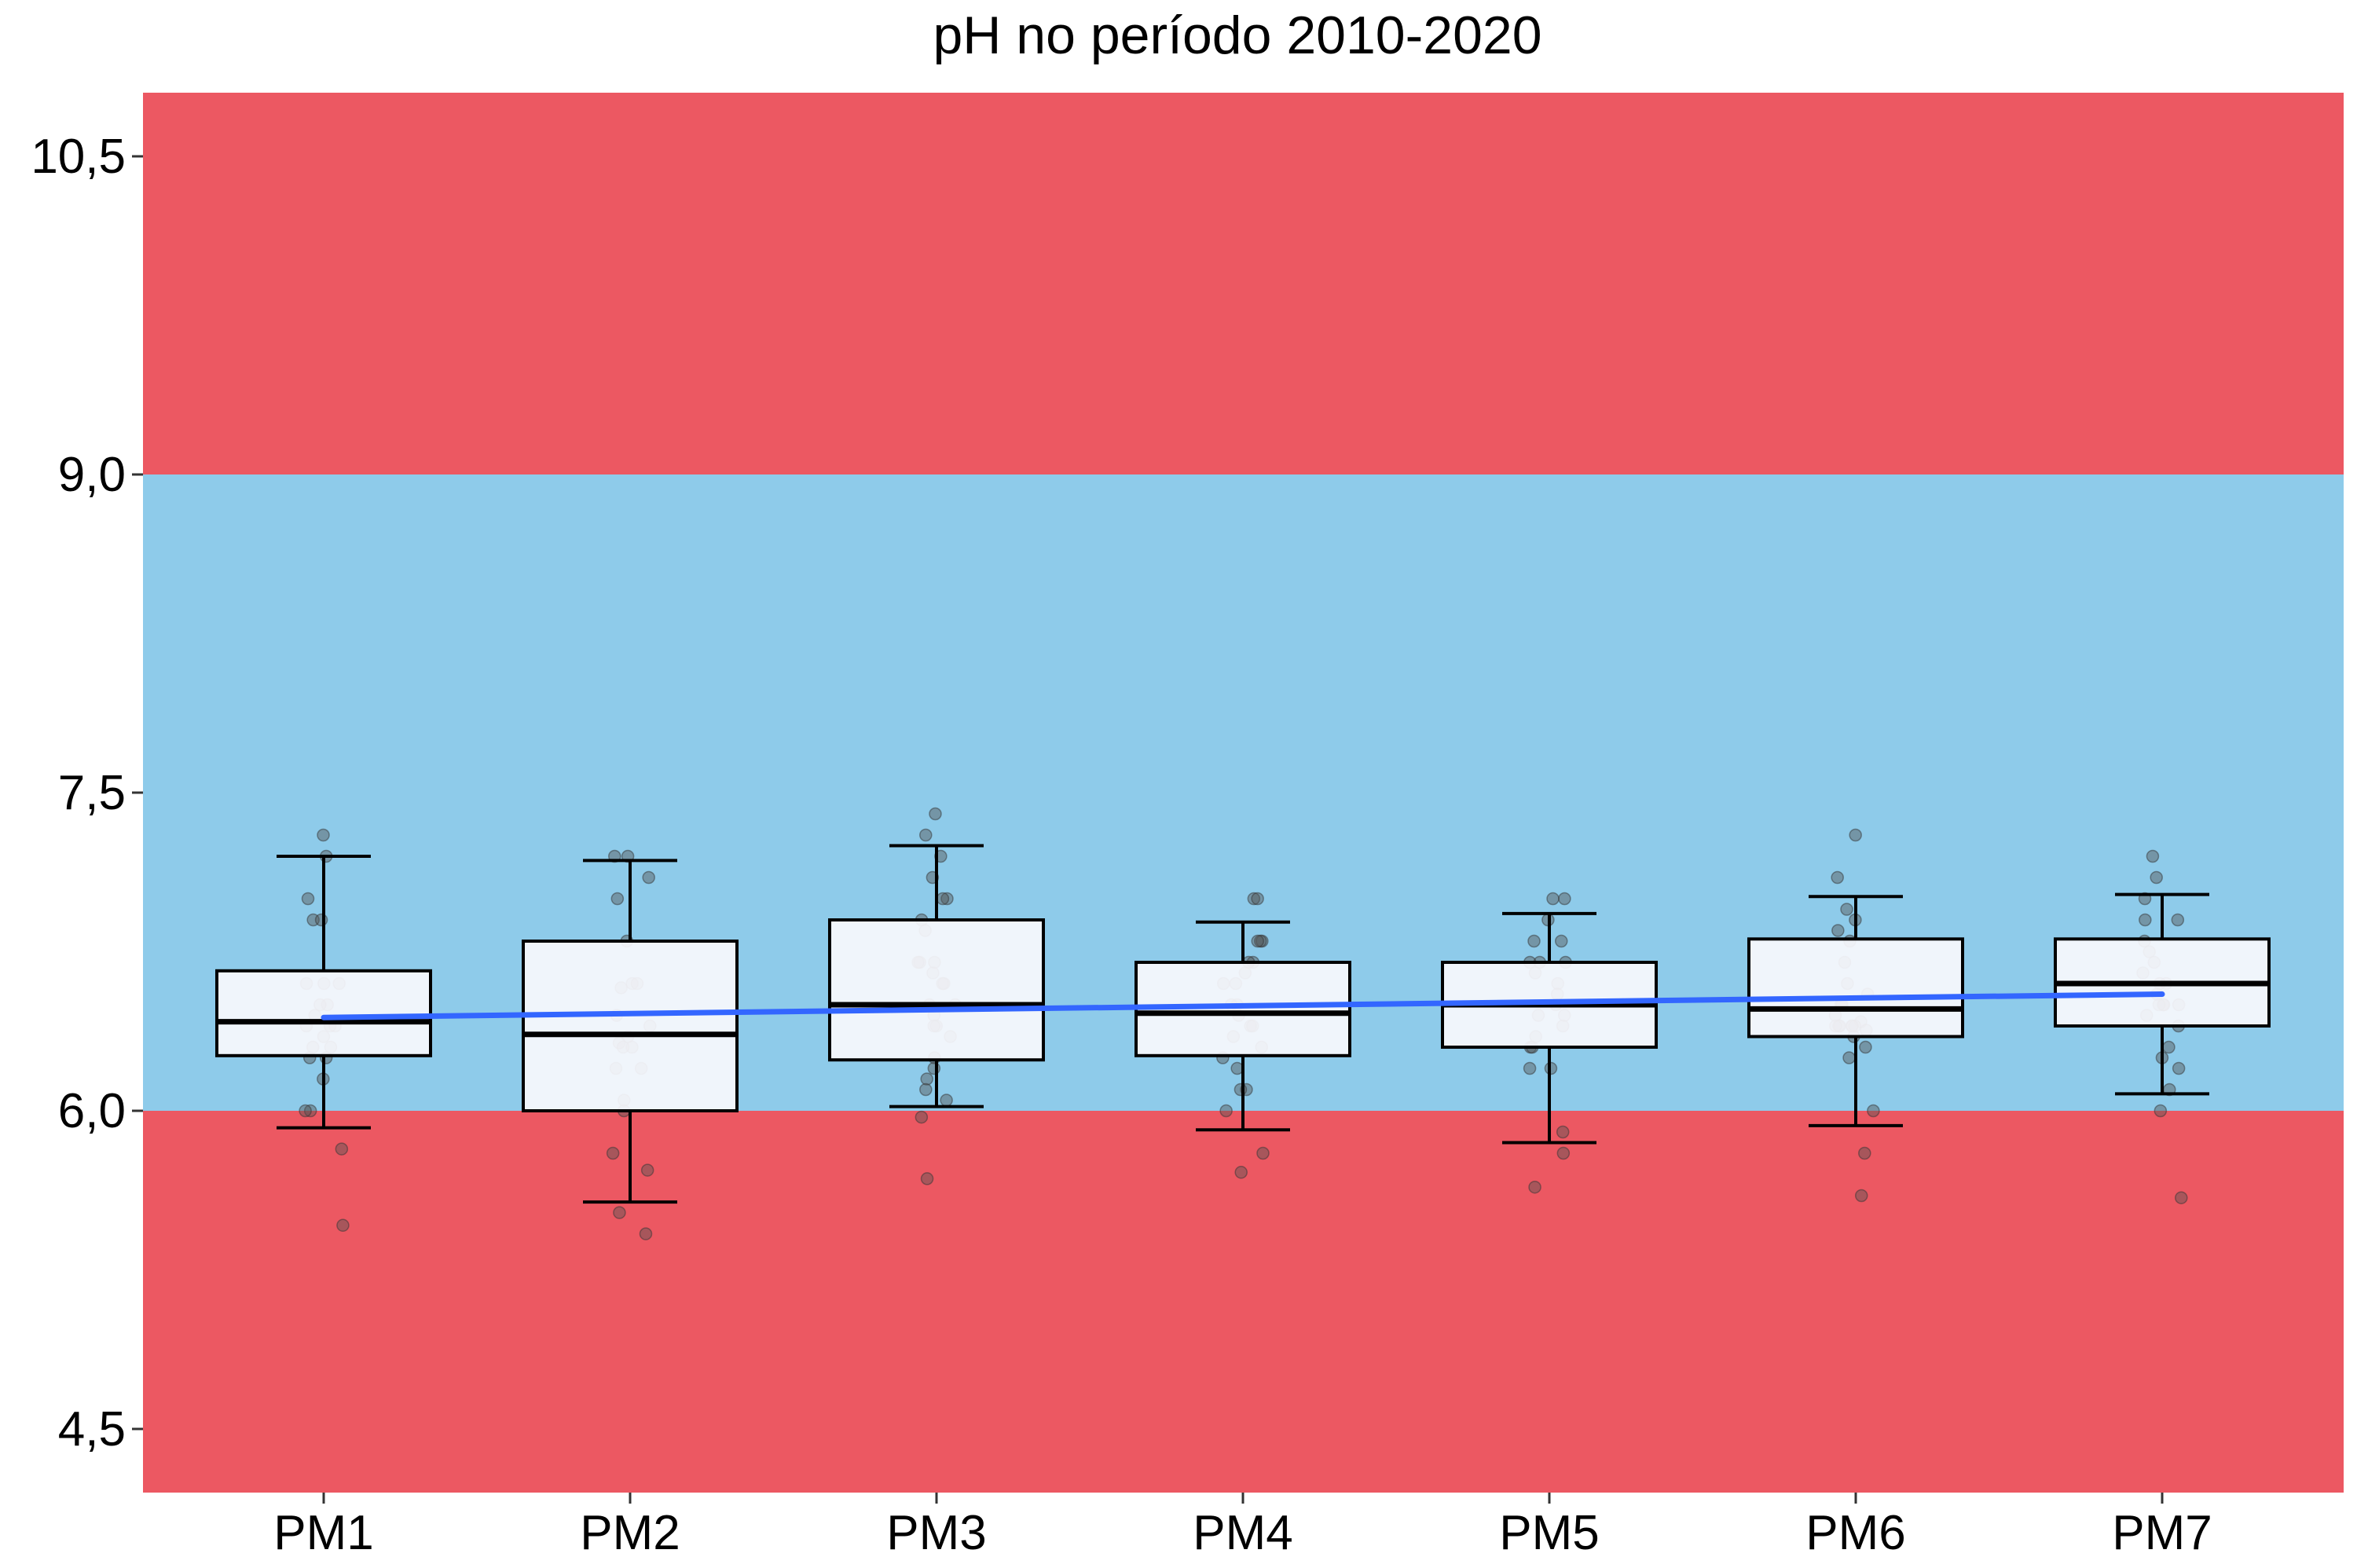  I want to click on boxplot-pm1, so click(323, 993).